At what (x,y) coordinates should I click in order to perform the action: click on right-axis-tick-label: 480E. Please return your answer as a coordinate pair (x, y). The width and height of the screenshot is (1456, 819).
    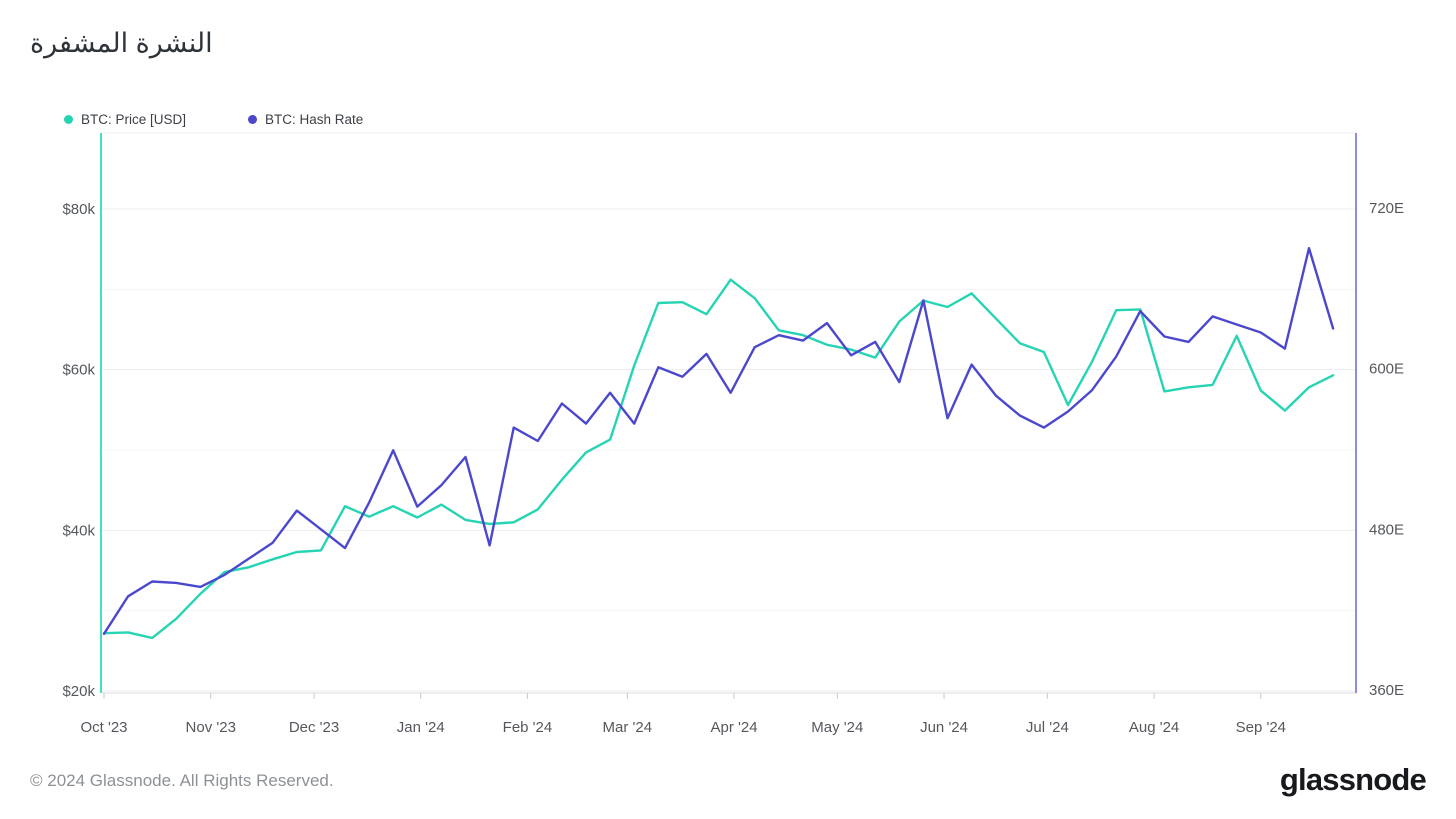
    Looking at the image, I should click on (1386, 529).